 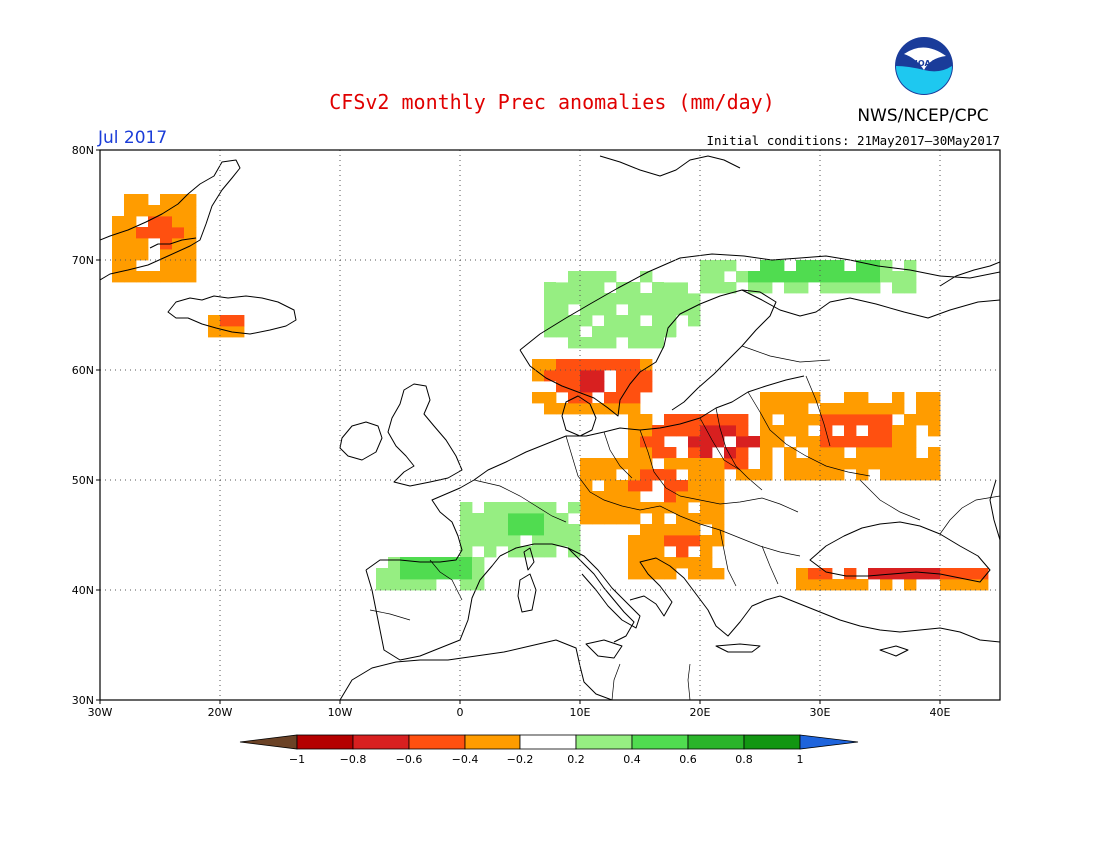 What do you see at coordinates (632, 759) in the screenshot?
I see `colorbar-label: 0.4` at bounding box center [632, 759].